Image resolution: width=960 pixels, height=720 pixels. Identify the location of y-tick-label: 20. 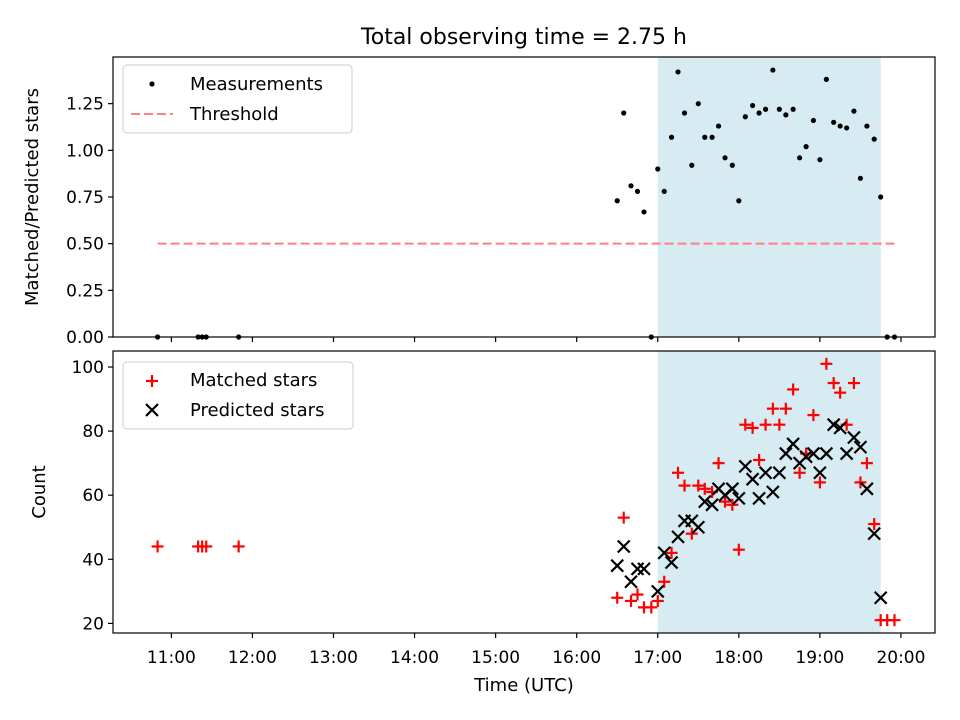
(93, 624).